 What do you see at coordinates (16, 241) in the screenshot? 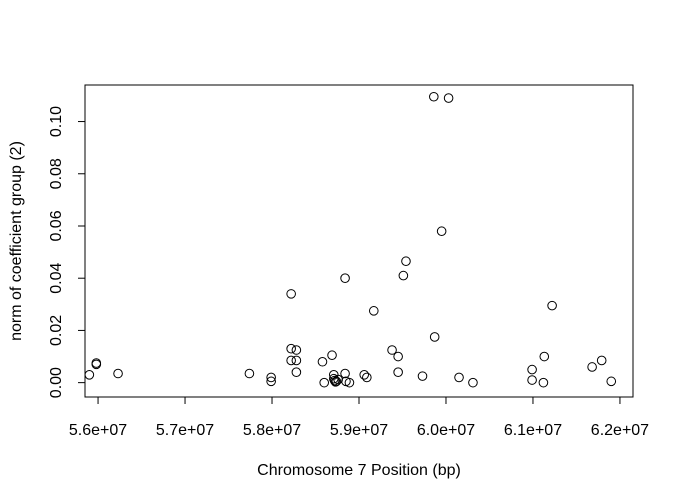
I see `y-axis-label: norm of coefficient group (2)` at bounding box center [16, 241].